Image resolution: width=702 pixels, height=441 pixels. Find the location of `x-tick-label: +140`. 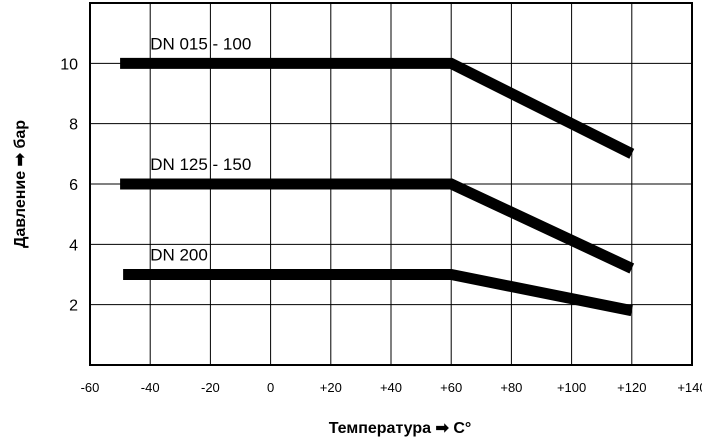

x-tick-label: +140 is located at coordinates (689, 387).